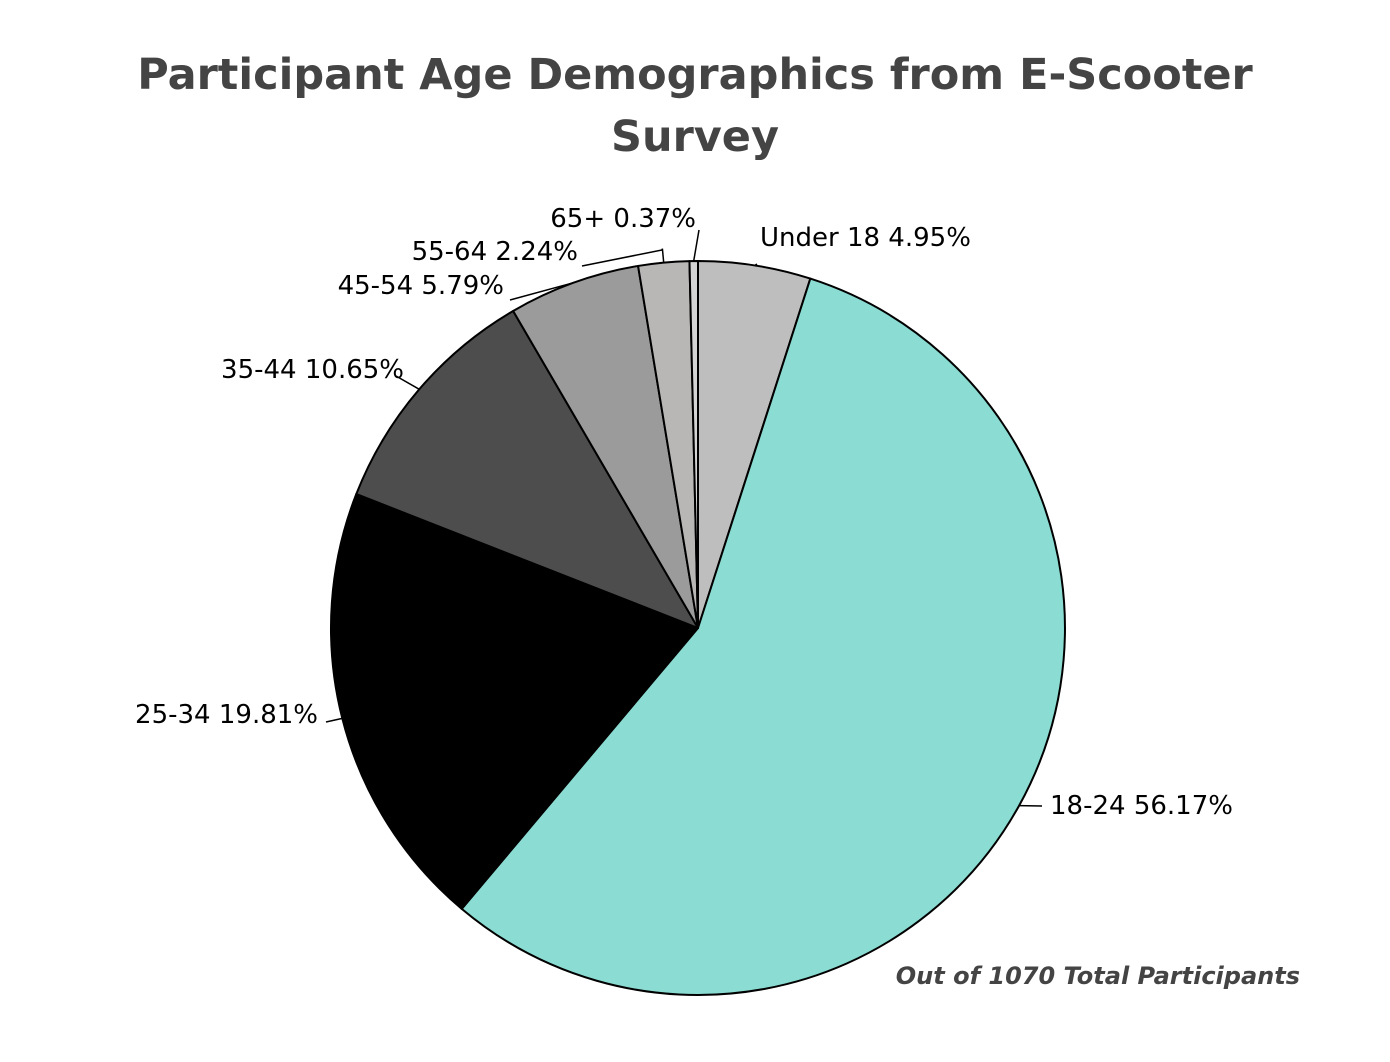  Describe the element at coordinates (421, 286) in the screenshot. I see `slice-label-45-54: 45-54 5.79%` at that location.